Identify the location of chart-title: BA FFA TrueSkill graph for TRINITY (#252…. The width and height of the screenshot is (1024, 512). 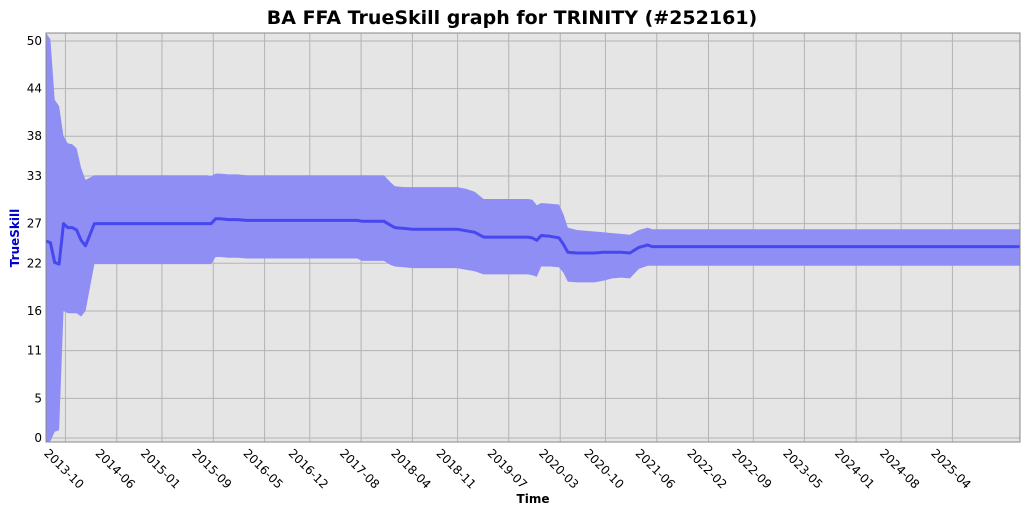
(512, 18).